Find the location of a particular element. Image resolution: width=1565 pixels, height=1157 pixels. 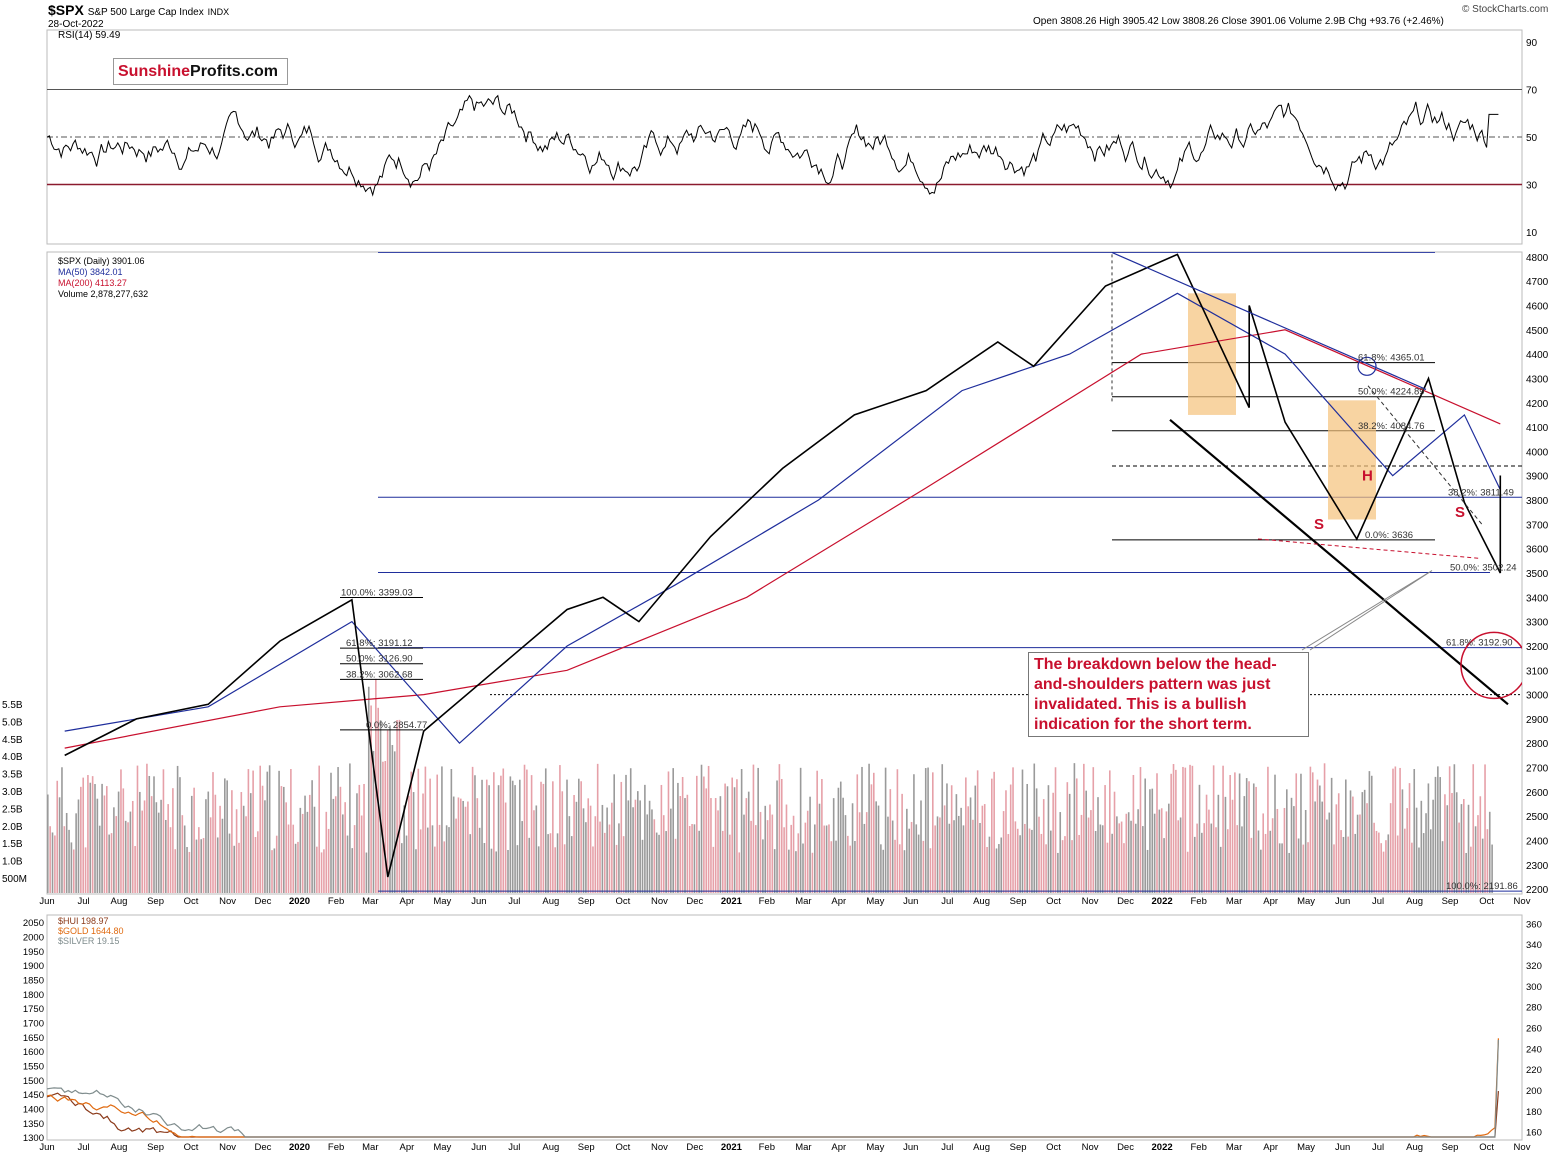

metals-left-tick: 1750 is located at coordinates (33, 1009).